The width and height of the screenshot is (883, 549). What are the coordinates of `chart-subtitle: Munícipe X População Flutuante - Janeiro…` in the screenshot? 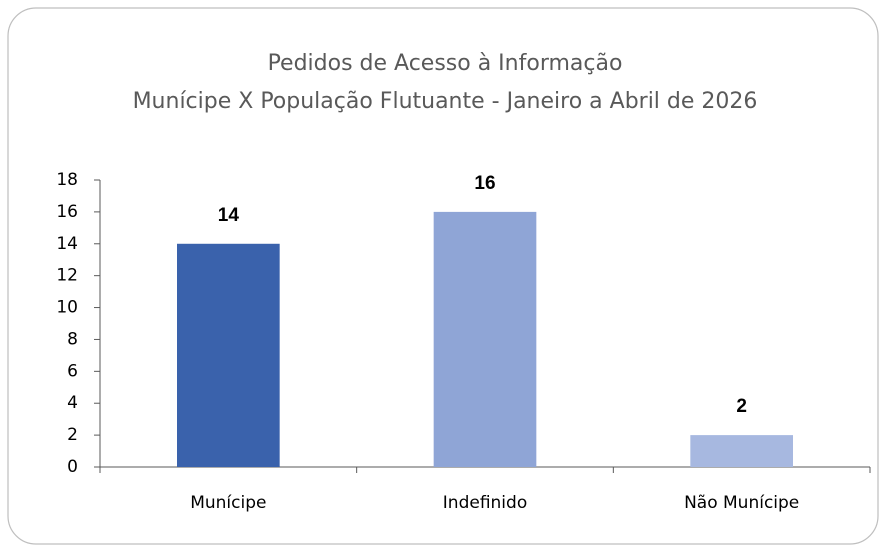 It's located at (445, 101).